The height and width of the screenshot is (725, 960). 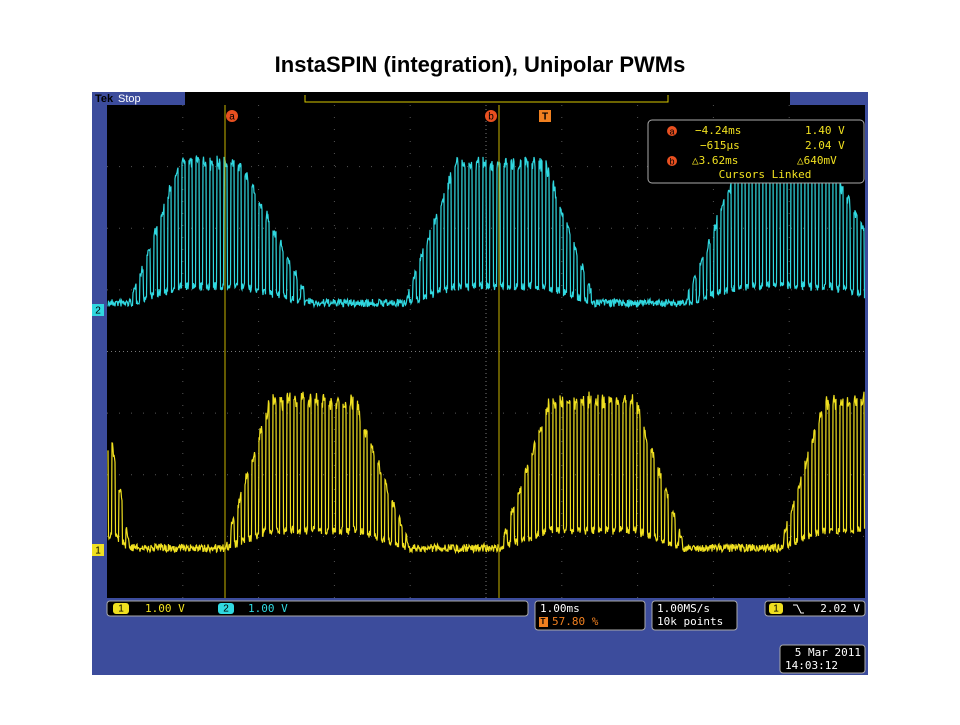 I want to click on trigger-position: 57.80 %, so click(x=575, y=621).